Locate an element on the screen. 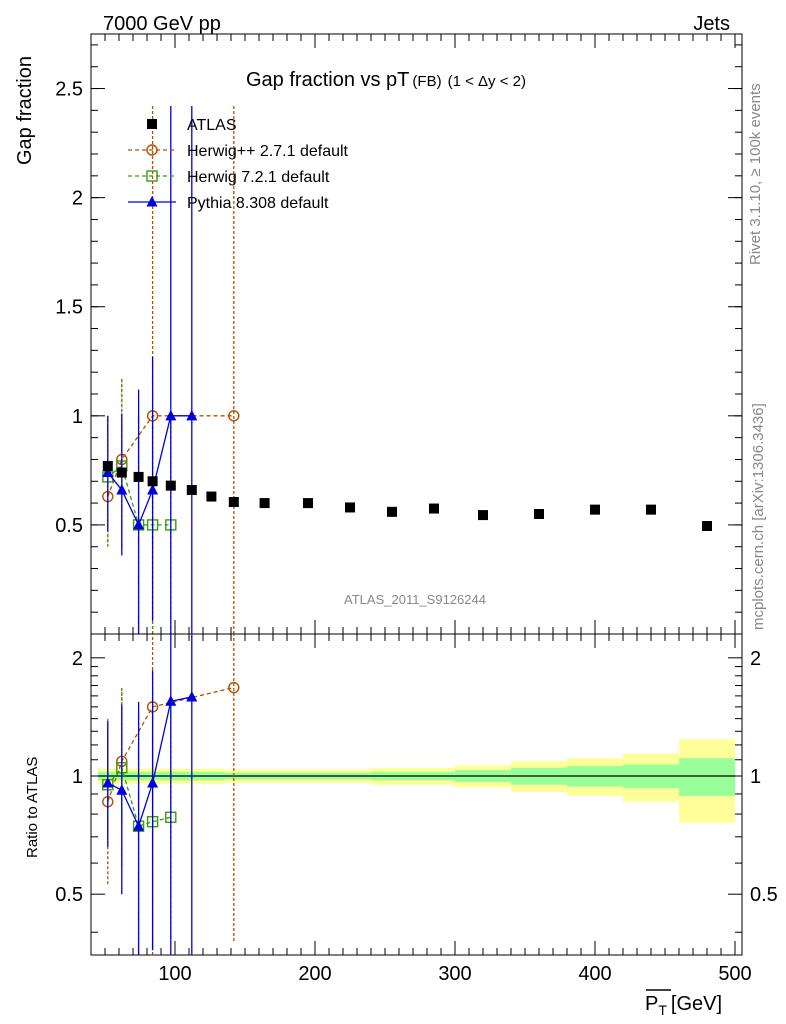  ratio-series-2-line is located at coordinates (149, 762).